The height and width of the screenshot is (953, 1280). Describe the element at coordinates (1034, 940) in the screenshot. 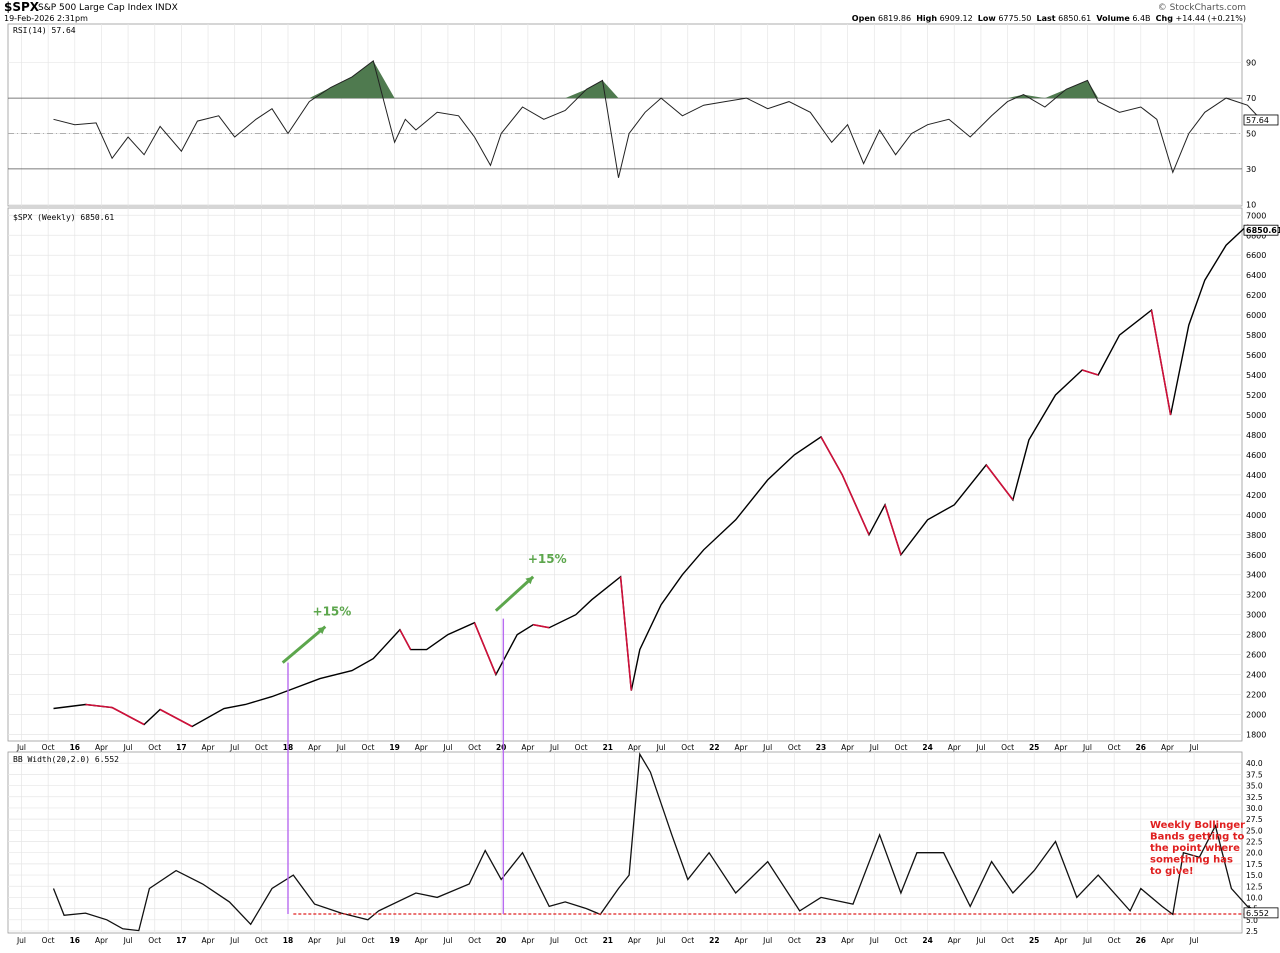

I see `x-tick-label: 25` at that location.